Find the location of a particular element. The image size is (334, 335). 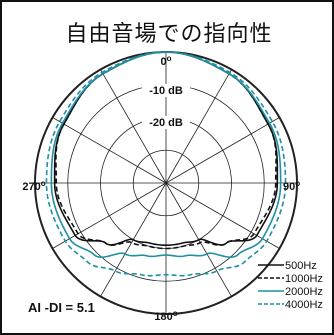

ai-di-annotation: AI -DI = 5.1 is located at coordinates (61, 307).